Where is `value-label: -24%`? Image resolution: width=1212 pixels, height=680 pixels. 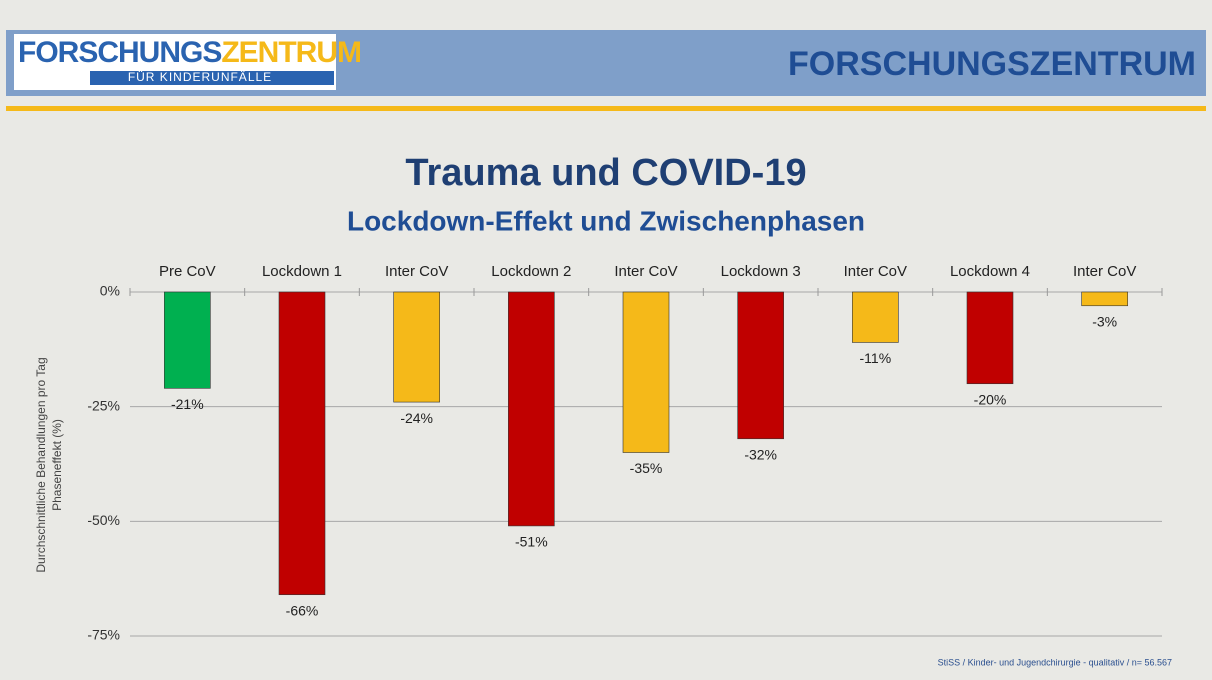
value-label: -24% is located at coordinates (416, 418).